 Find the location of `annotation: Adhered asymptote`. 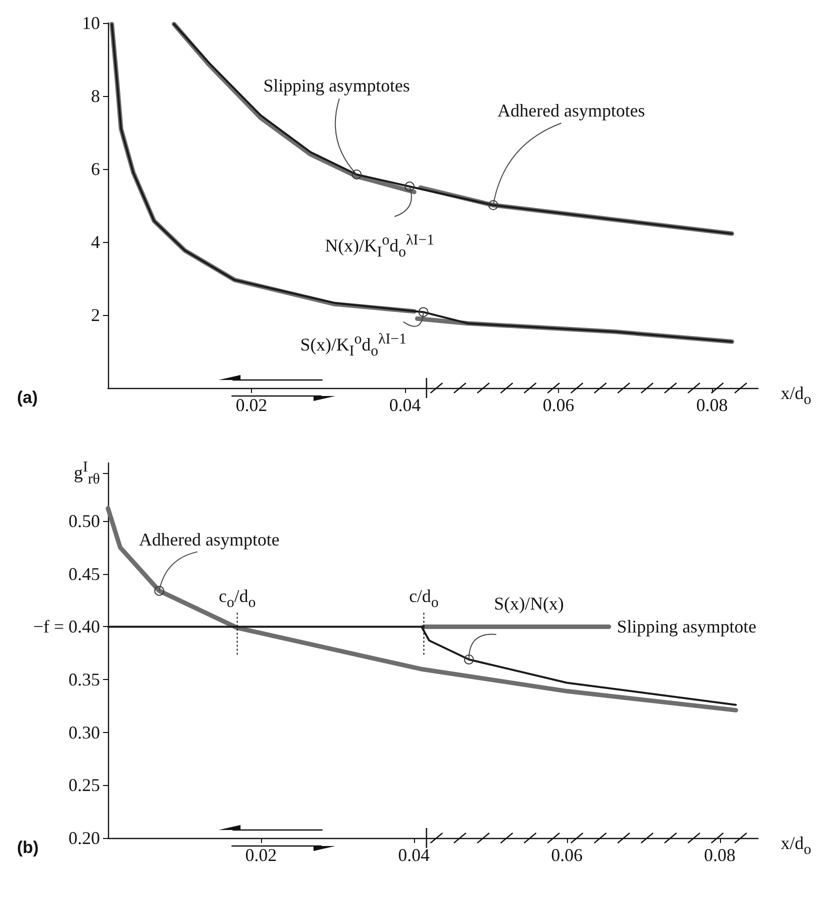

annotation: Adhered asymptote is located at coordinates (209, 539).